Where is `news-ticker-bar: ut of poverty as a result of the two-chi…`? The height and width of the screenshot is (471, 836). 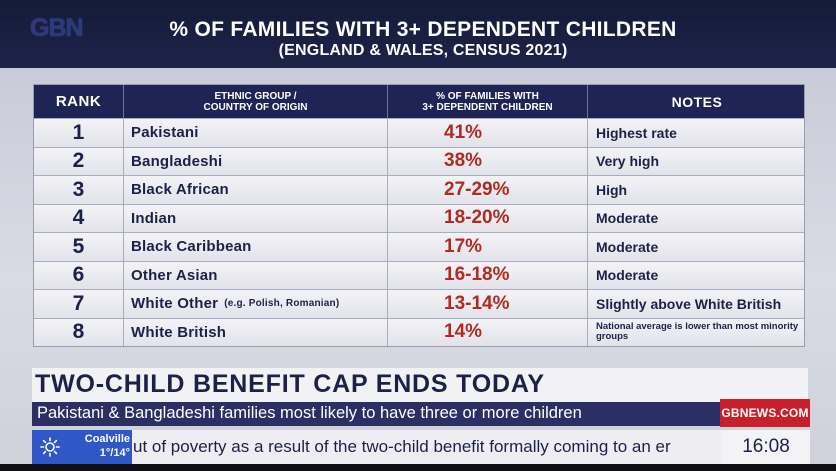
news-ticker-bar: ut of poverty as a result of the two-chi… is located at coordinates (427, 447).